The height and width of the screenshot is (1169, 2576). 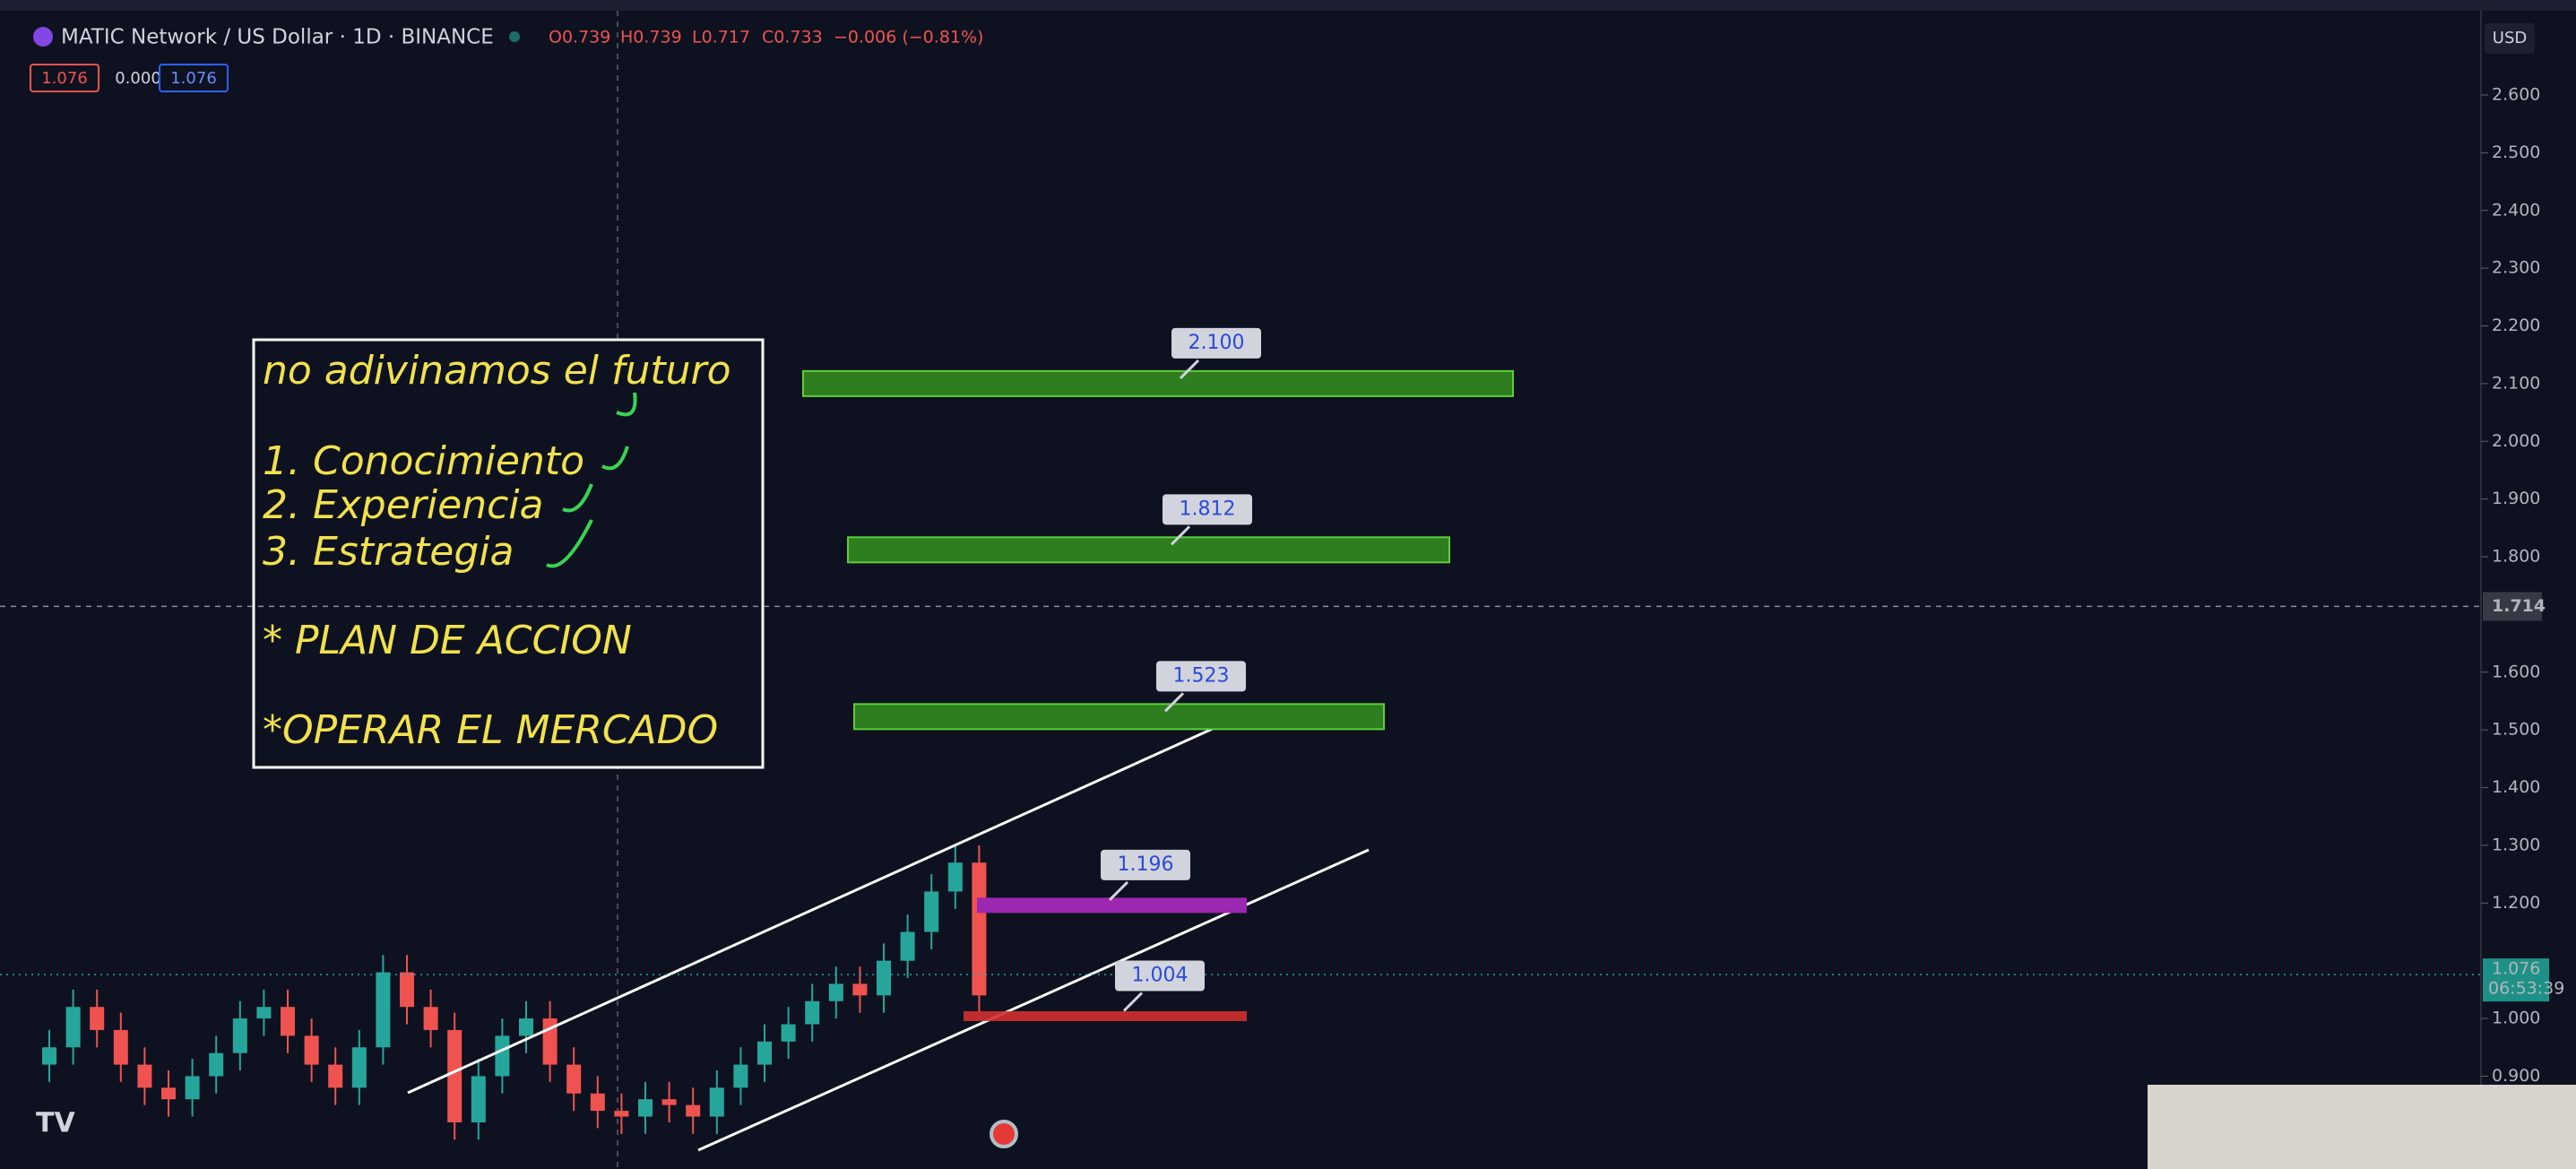 What do you see at coordinates (2516, 383) in the screenshot?
I see `y-tick-label: 2.100` at bounding box center [2516, 383].